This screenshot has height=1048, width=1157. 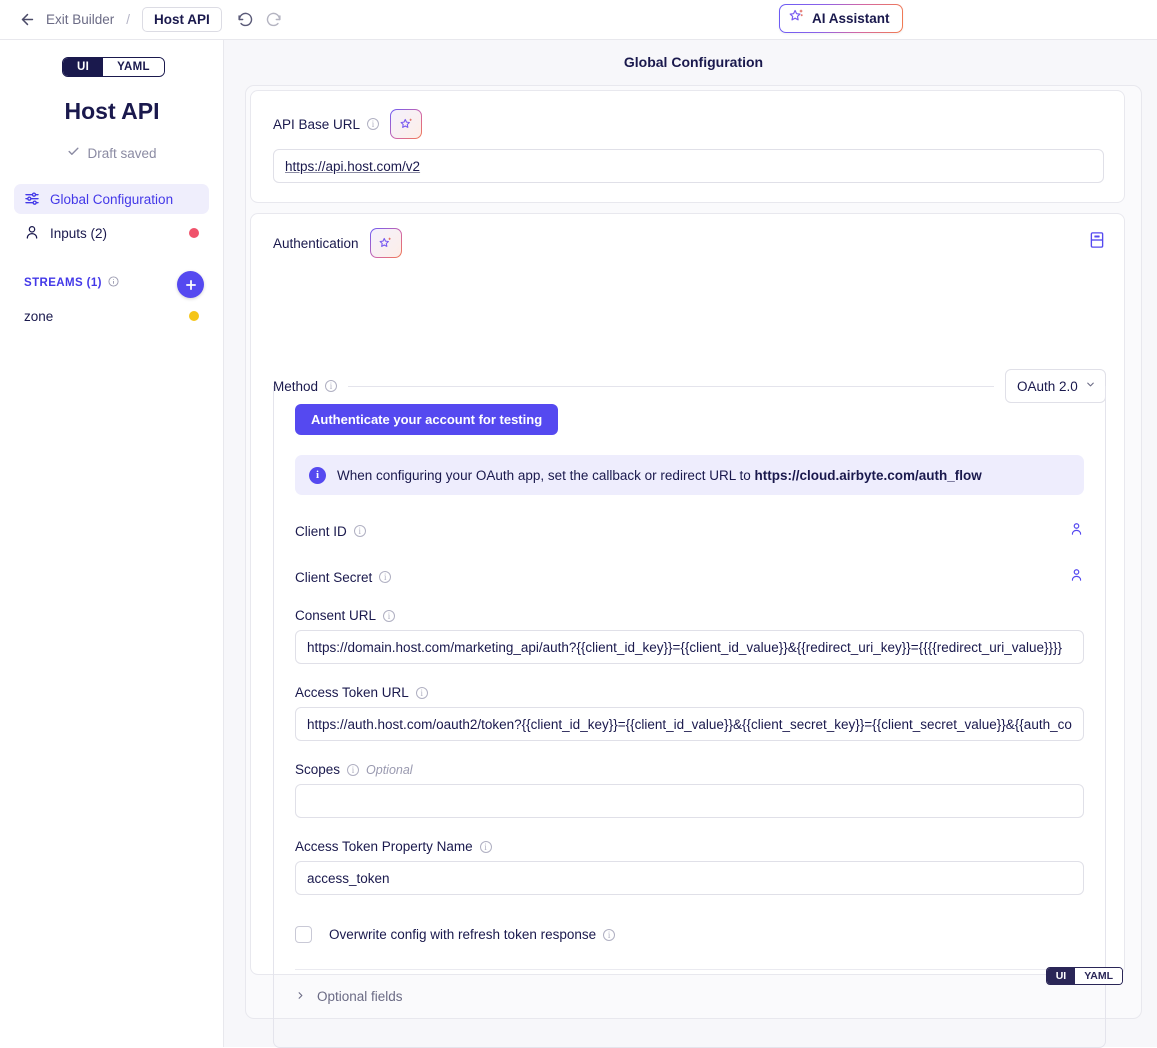 What do you see at coordinates (689, 647) in the screenshot?
I see `consent-url-input` at bounding box center [689, 647].